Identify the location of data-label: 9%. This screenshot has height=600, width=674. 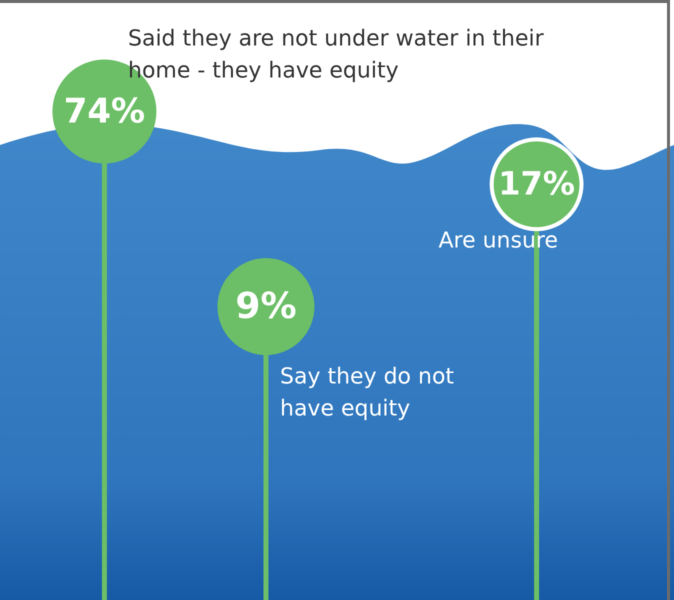
(266, 306).